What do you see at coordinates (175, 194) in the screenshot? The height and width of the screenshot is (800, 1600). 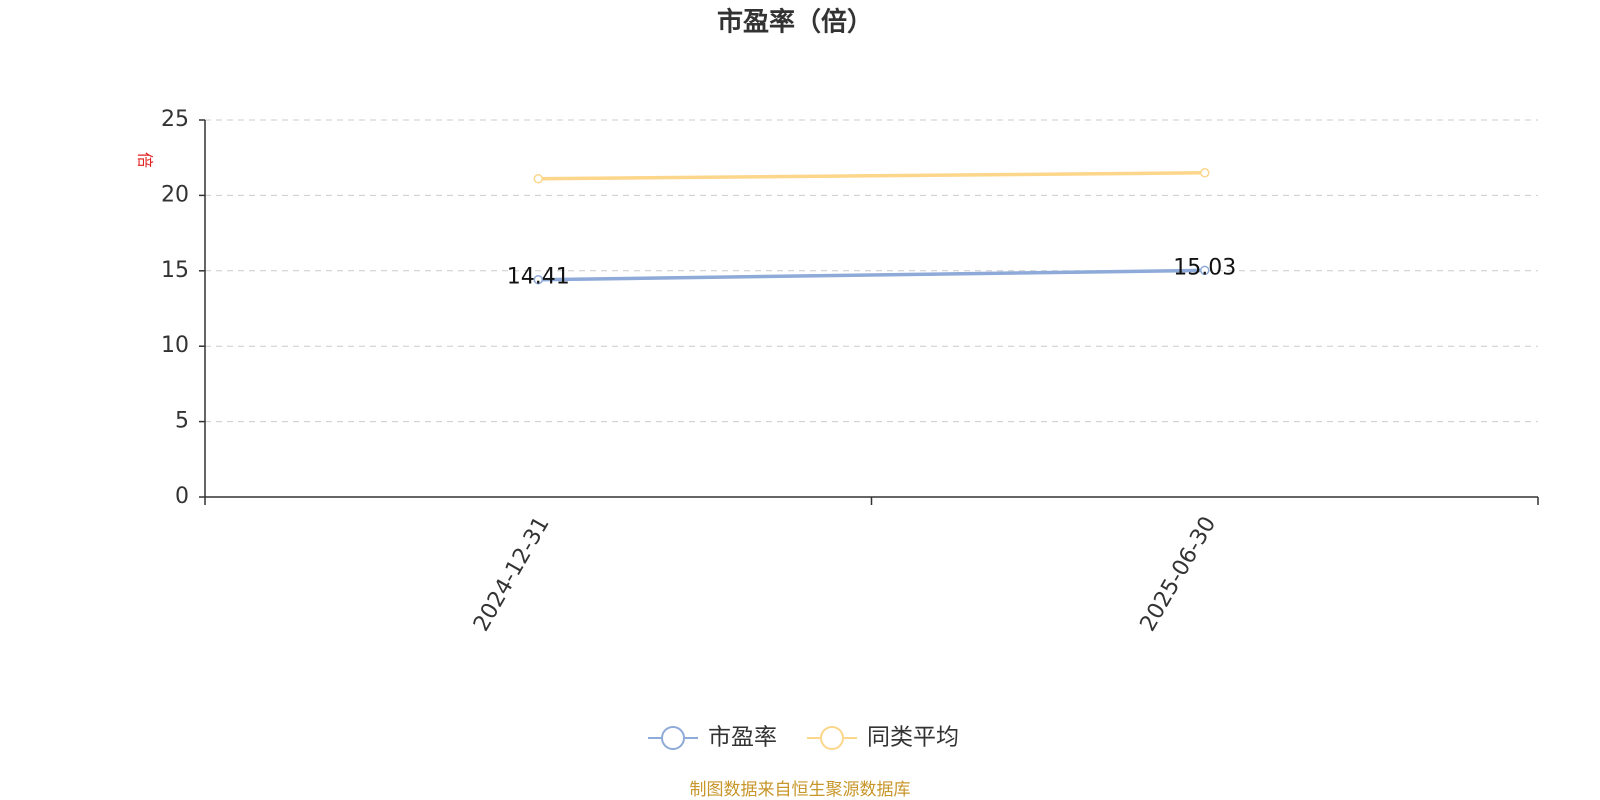 I see `y-tick-label: 20` at bounding box center [175, 194].